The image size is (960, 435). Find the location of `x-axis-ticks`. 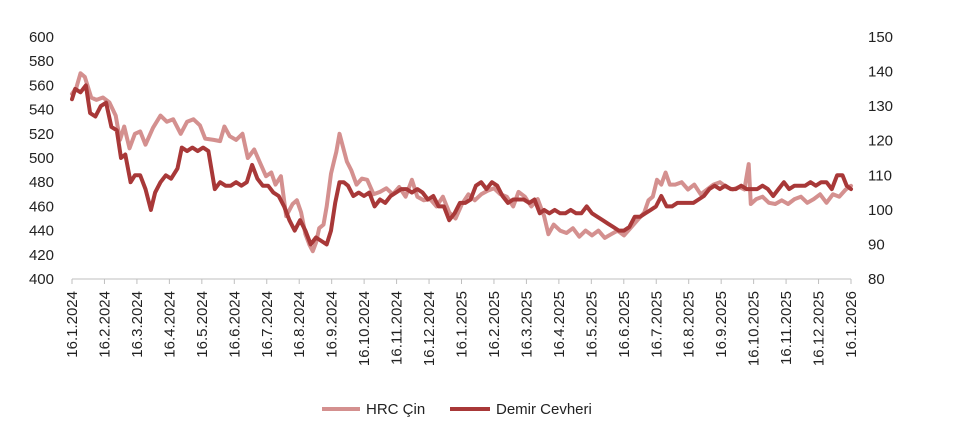

x-axis-ticks is located at coordinates (461, 281).